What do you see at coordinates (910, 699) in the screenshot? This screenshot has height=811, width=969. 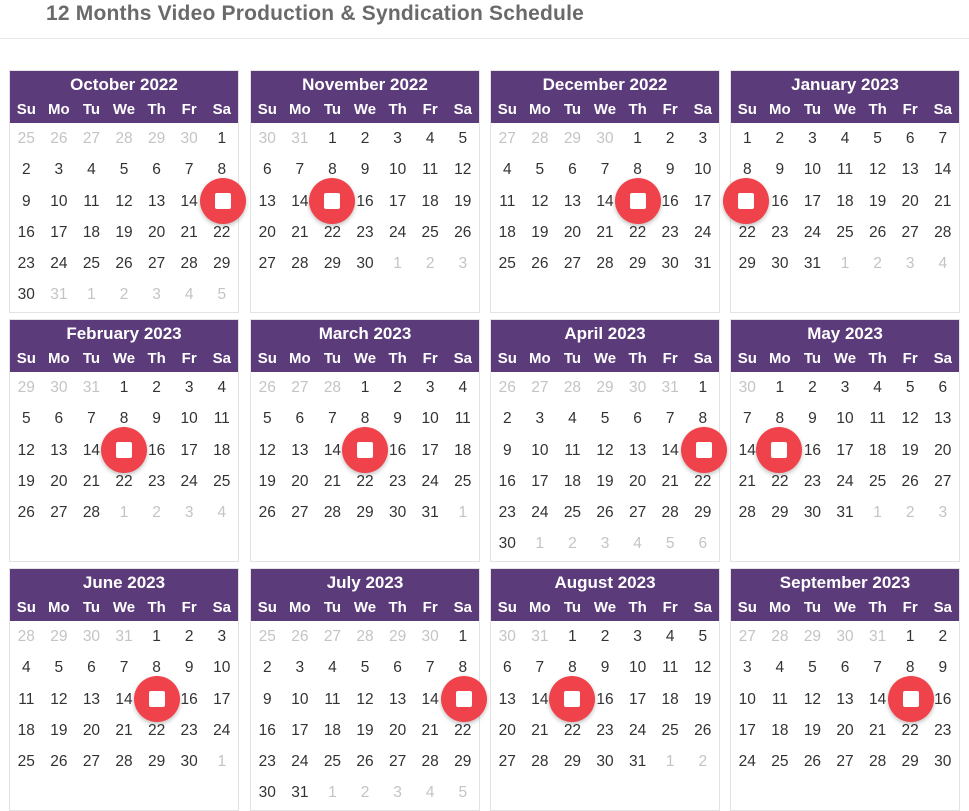 I see `schedule-marker` at bounding box center [910, 699].